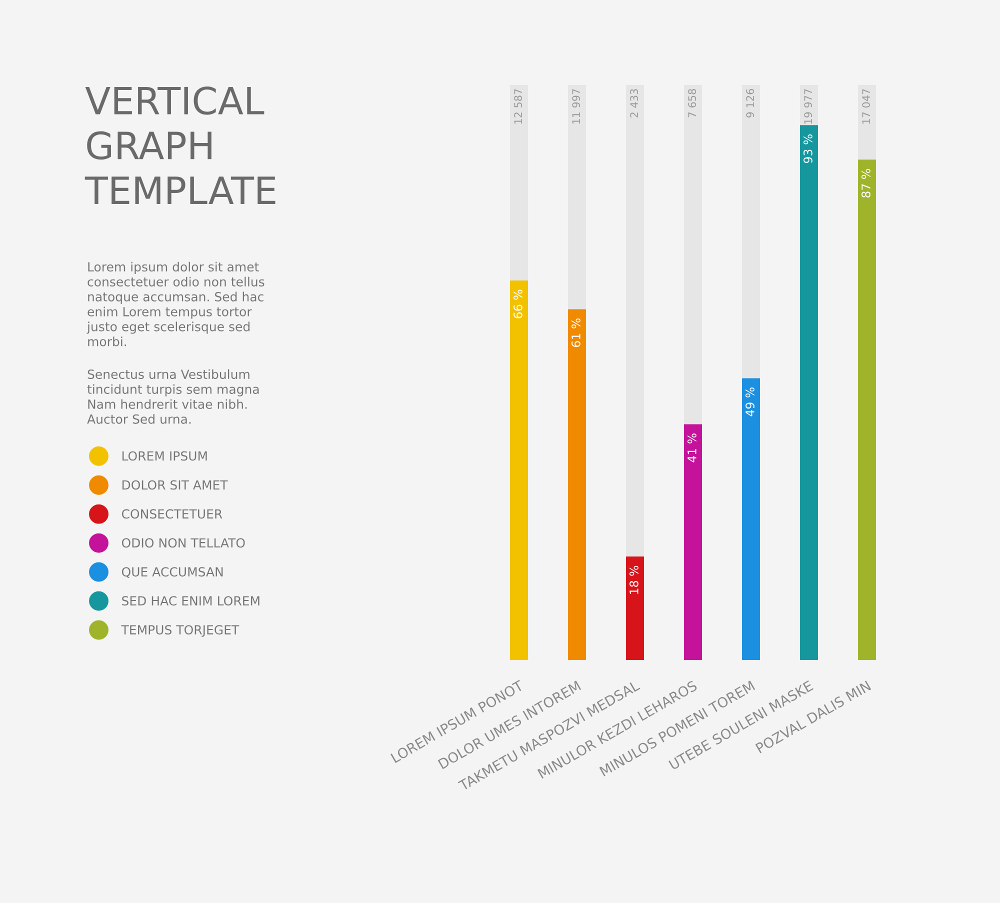 The image size is (1000, 903). Describe the element at coordinates (175, 304) in the screenshot. I see `text: Lorem ipsum dolor sit amet consectetuer odio non tellus natoque accumsan. Sed hac enim Lorem tempus tortor justo eget scelerisque sed morbi.` at that location.